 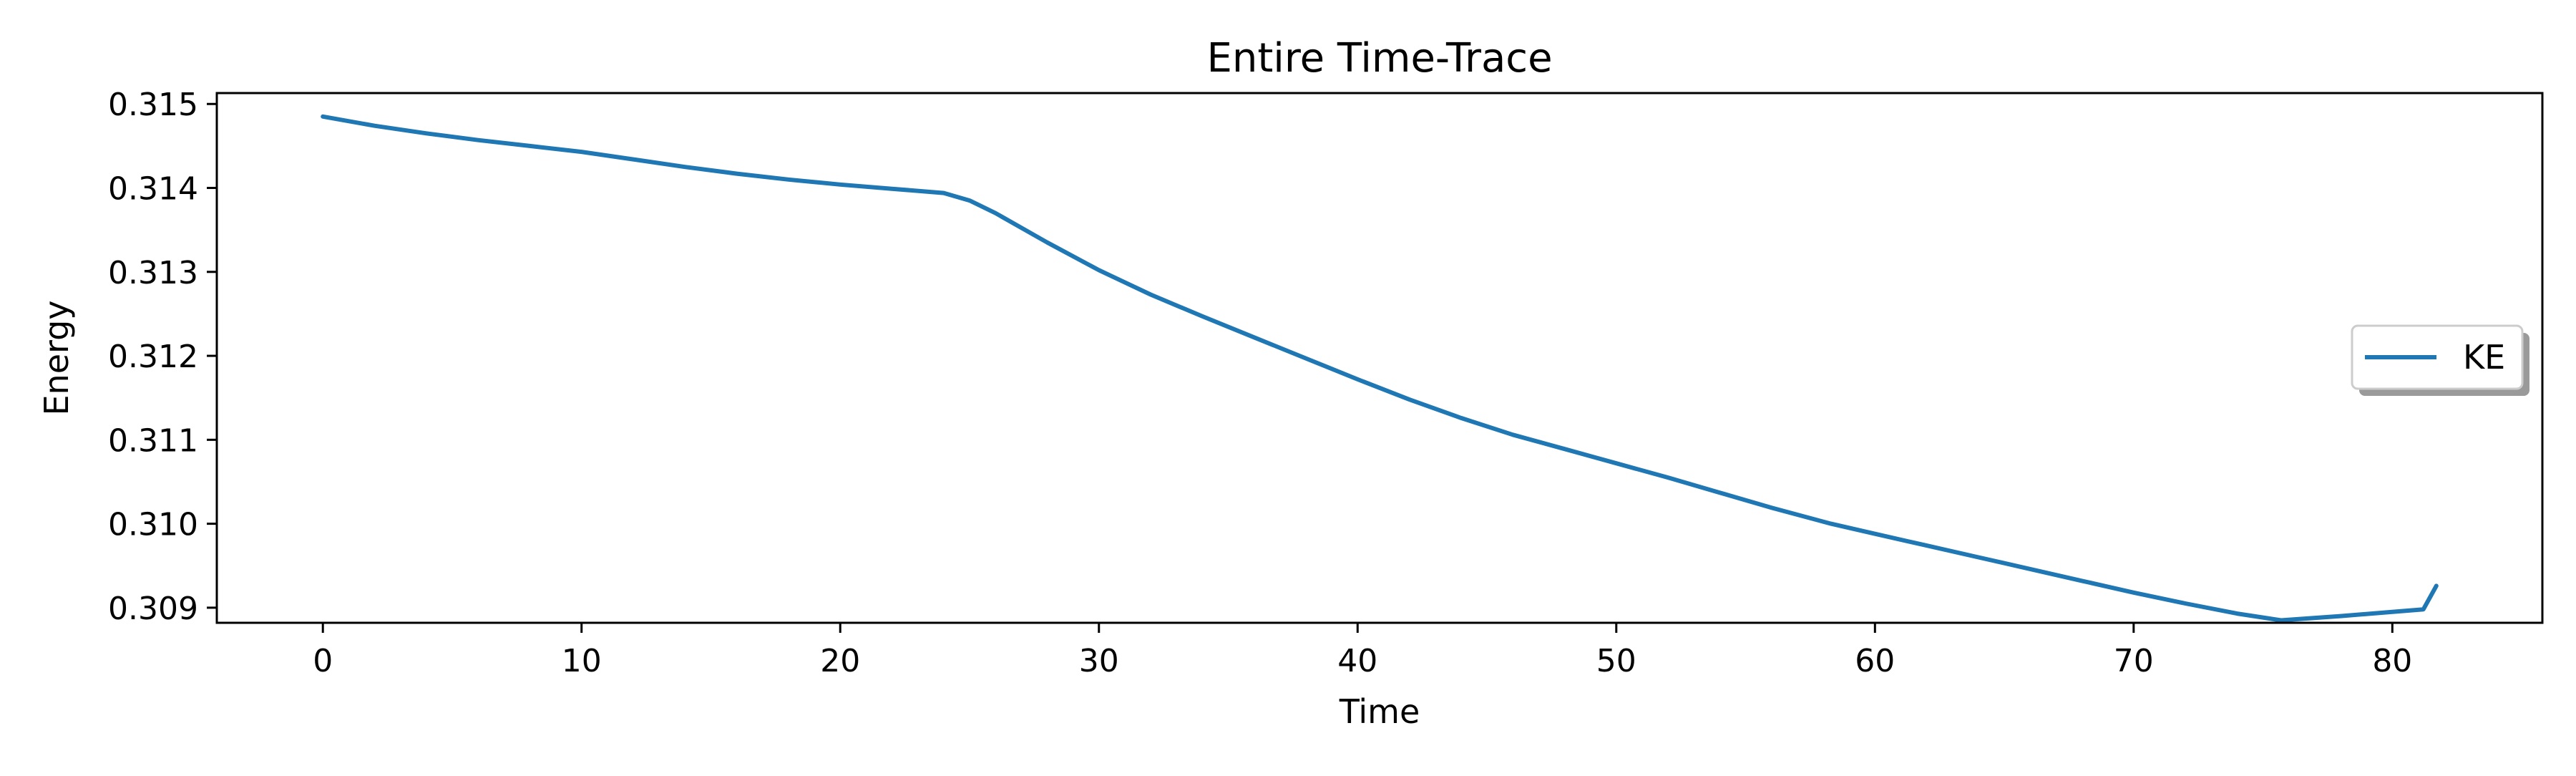 What do you see at coordinates (1379, 711) in the screenshot?
I see `x-axis-label: Time` at bounding box center [1379, 711].